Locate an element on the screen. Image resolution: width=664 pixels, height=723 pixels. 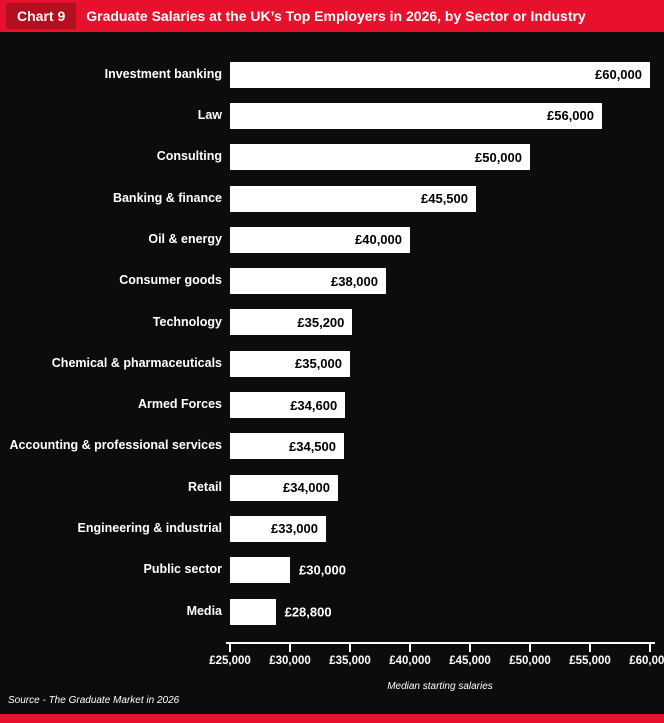
bar-area: £30,000 is located at coordinates (440, 570).